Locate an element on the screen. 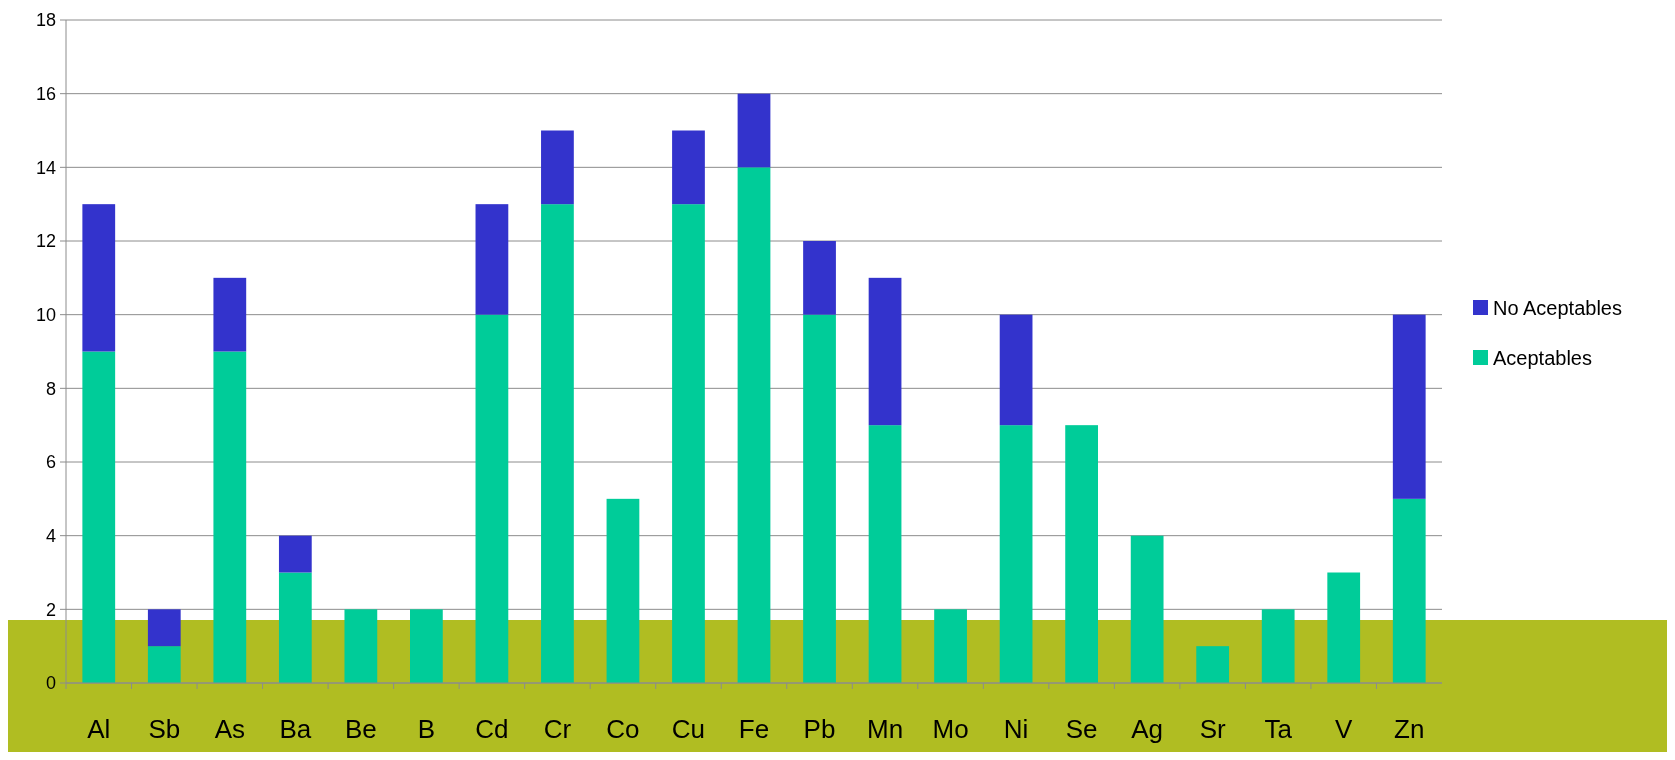 The image size is (1675, 760). x-tick-label: V is located at coordinates (1344, 729).